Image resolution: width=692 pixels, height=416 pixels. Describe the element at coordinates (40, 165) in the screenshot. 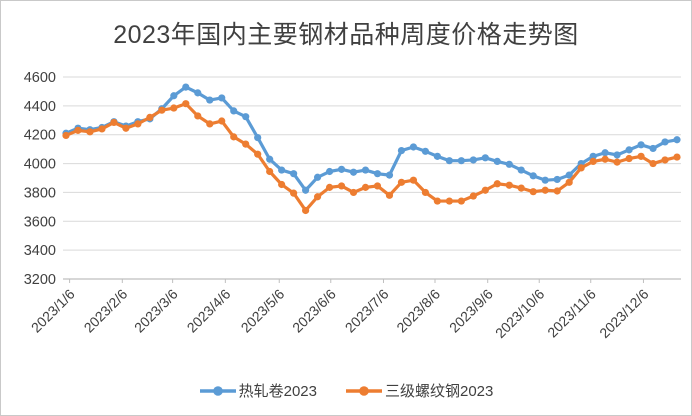

I see `y-axis-tick-label: 4000` at that location.